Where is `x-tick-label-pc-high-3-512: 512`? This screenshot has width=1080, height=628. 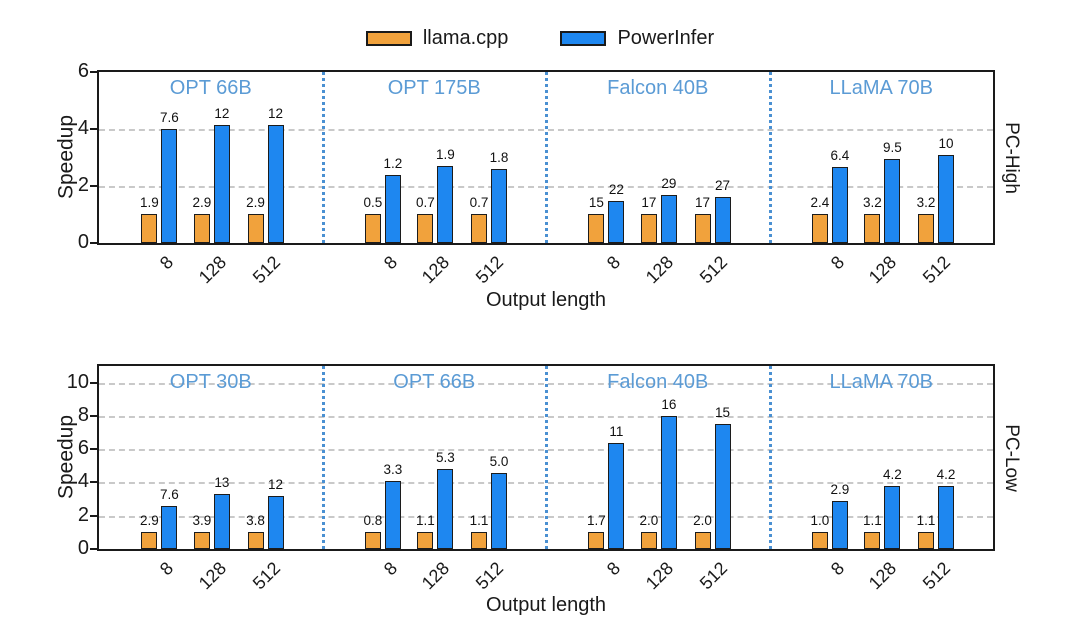 x-tick-label-pc-high-3-512: 512 is located at coordinates (936, 270).